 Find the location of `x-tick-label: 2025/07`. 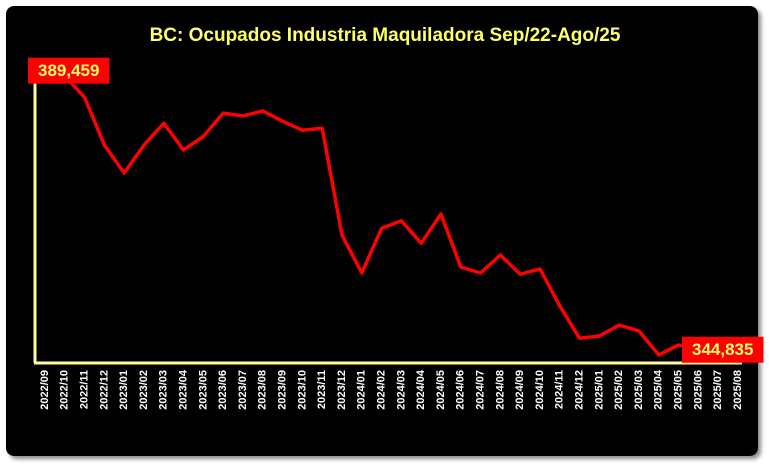

x-tick-label: 2025/07 is located at coordinates (718, 390).